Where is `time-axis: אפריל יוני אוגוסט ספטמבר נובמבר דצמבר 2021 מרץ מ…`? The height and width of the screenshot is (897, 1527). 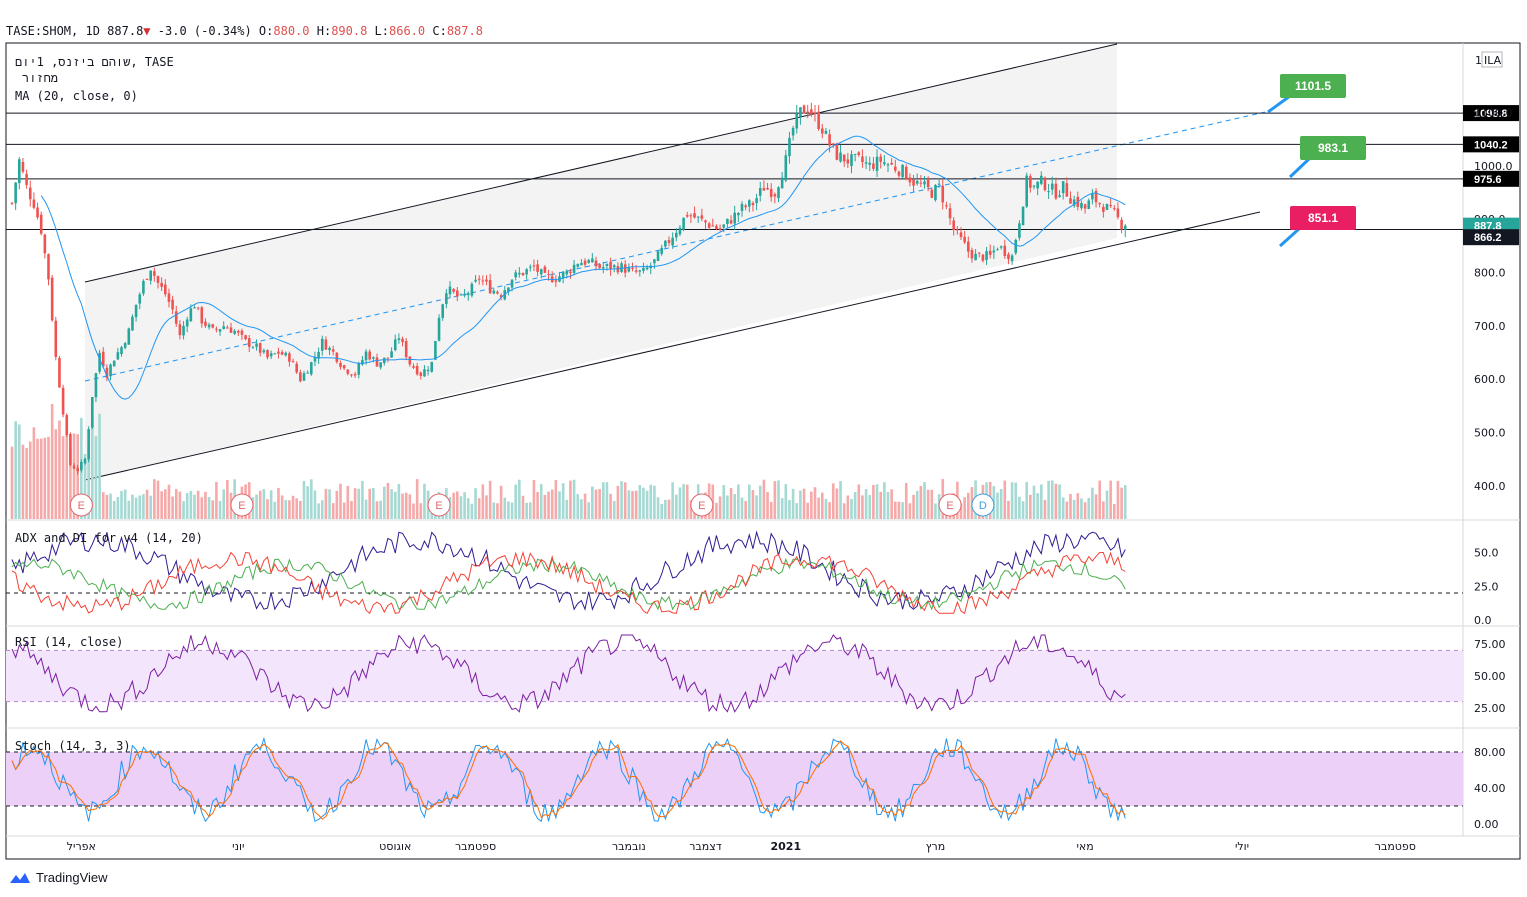
time-axis: אפריל יוני אוגוסט ספטמבר נובמבר דצמבר 2021 מרץ מ… is located at coordinates (741, 846).